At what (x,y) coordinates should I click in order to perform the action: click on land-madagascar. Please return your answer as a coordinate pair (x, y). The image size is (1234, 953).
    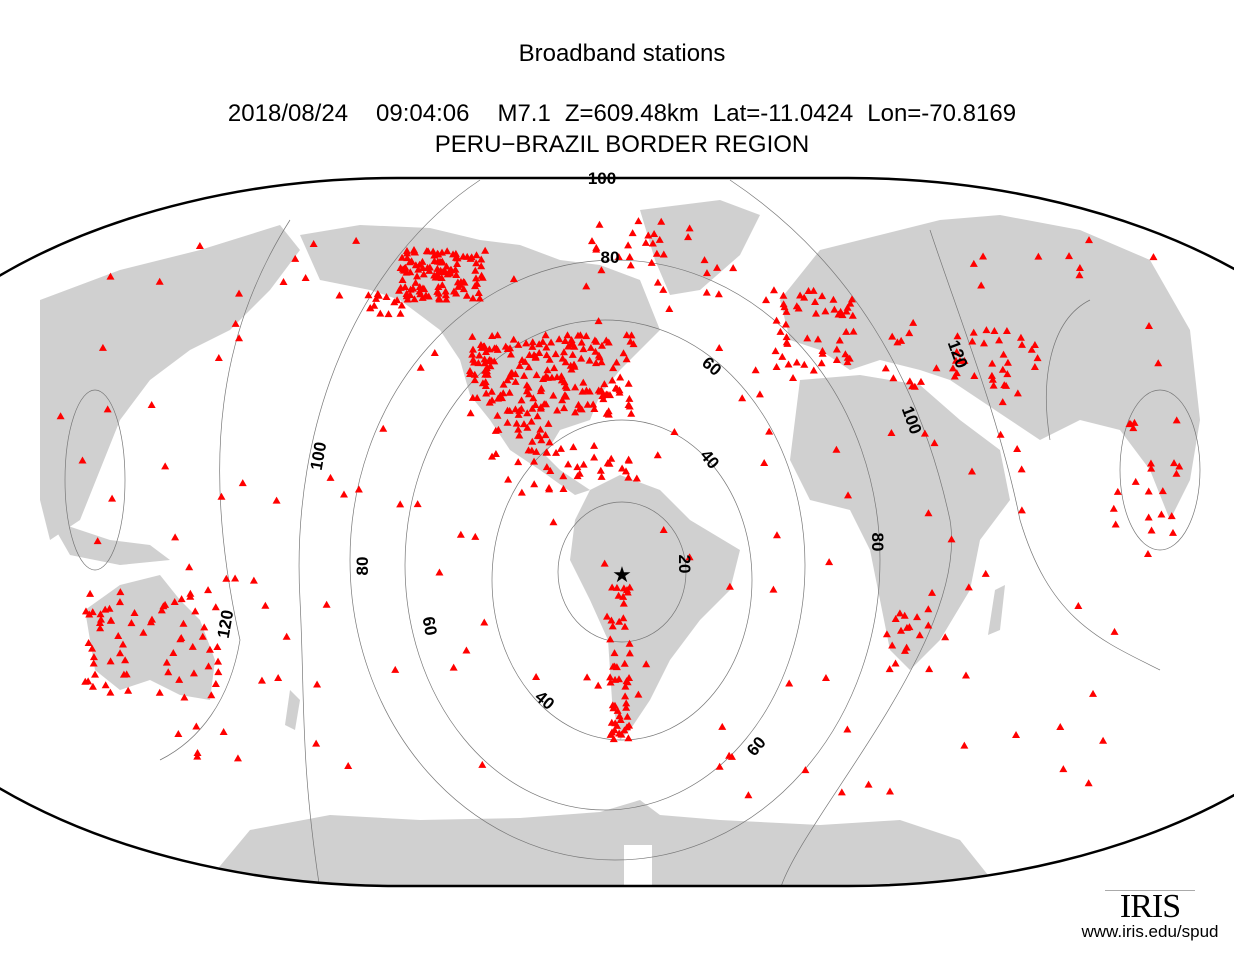
    Looking at the image, I should click on (996, 610).